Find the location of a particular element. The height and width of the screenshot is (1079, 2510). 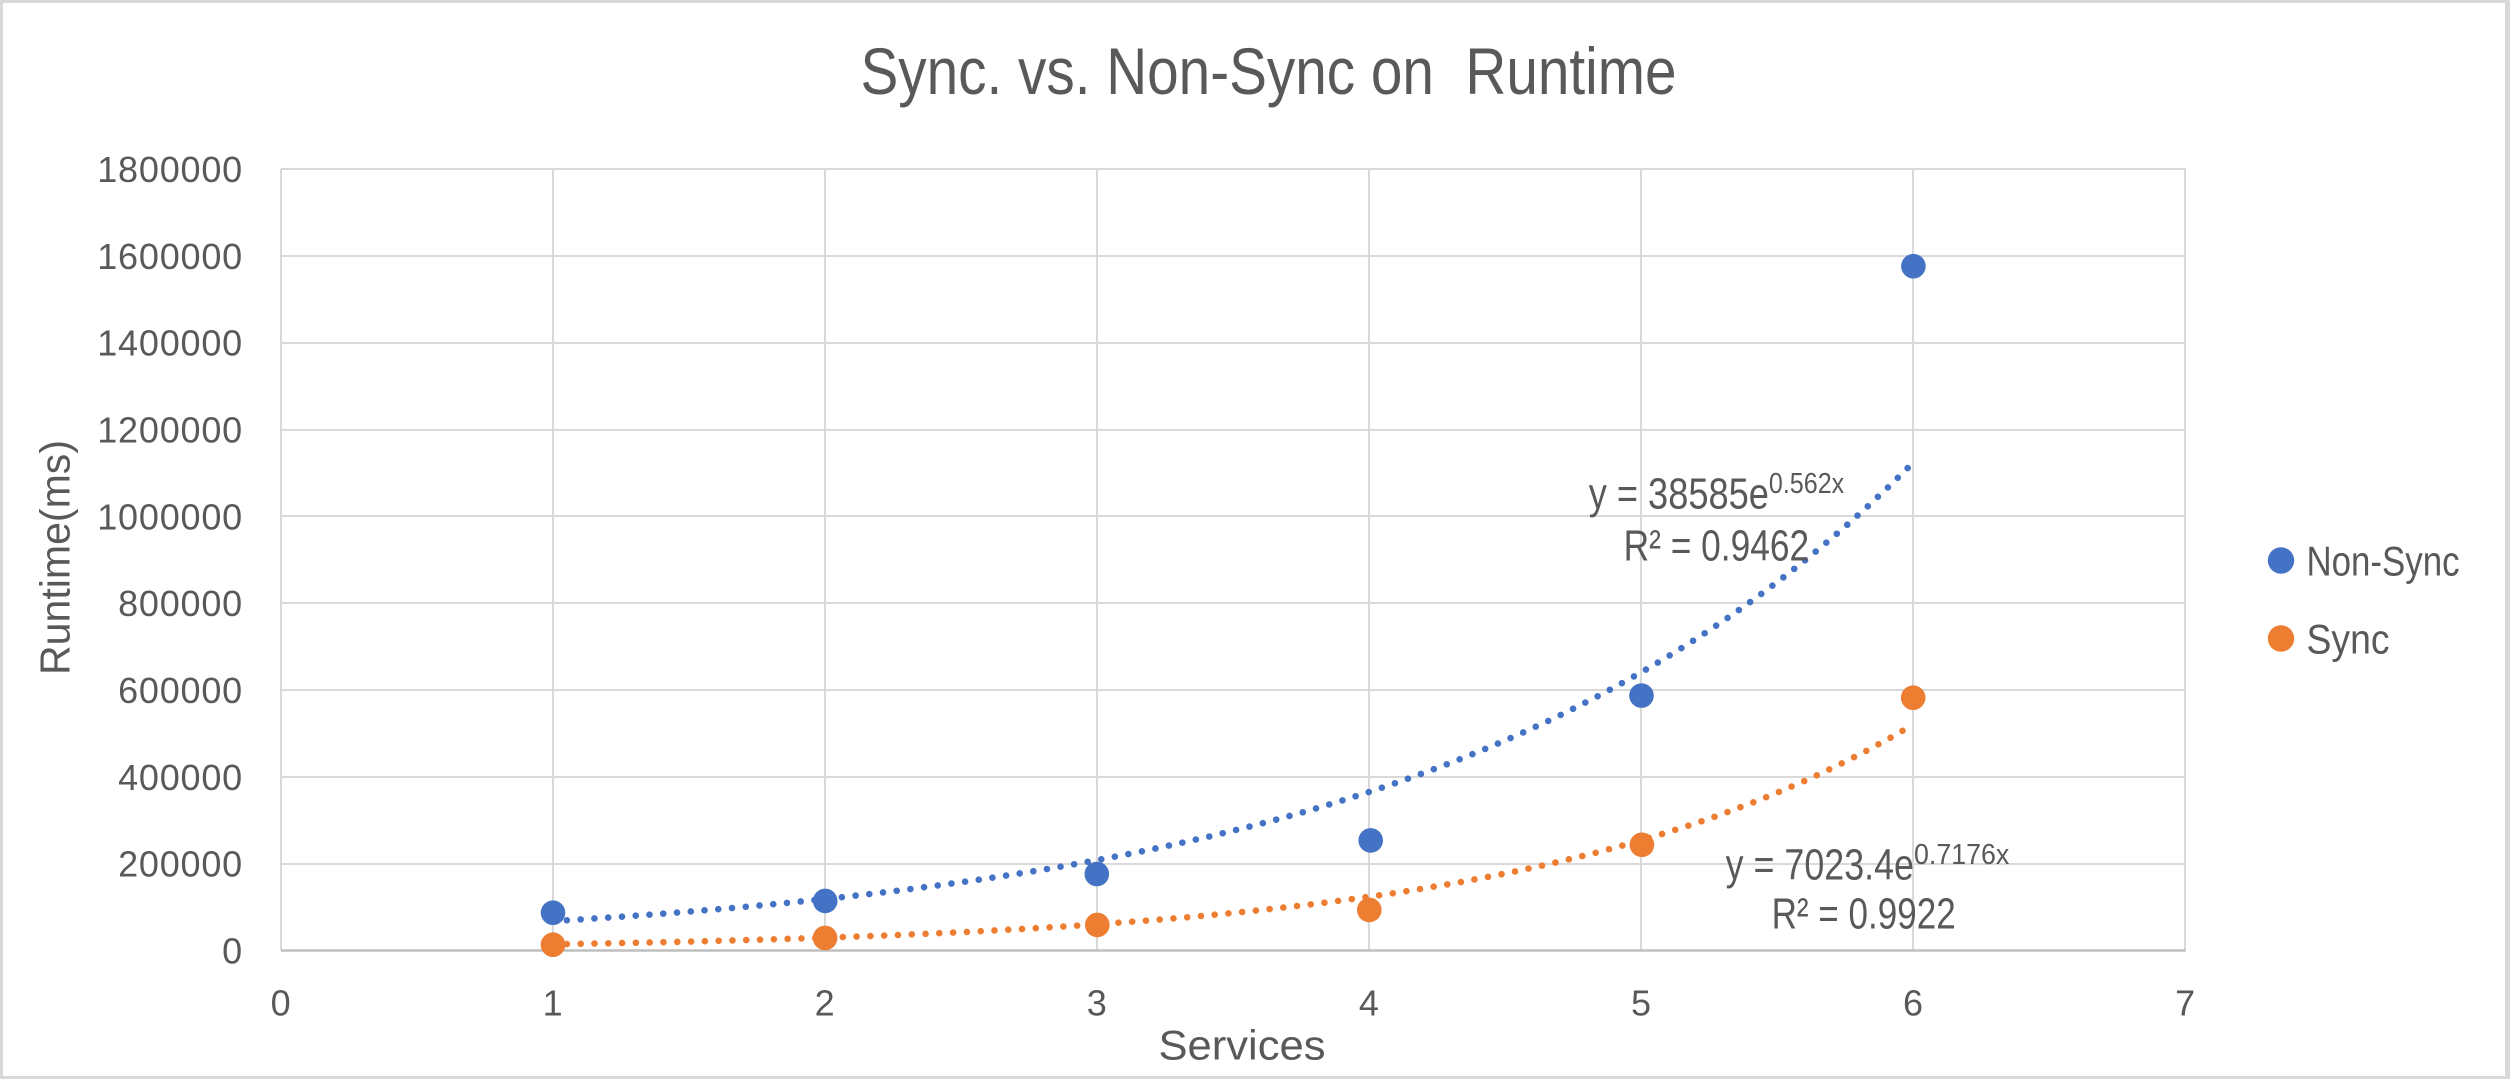

svg-text: 800000 is located at coordinates (180, 603).